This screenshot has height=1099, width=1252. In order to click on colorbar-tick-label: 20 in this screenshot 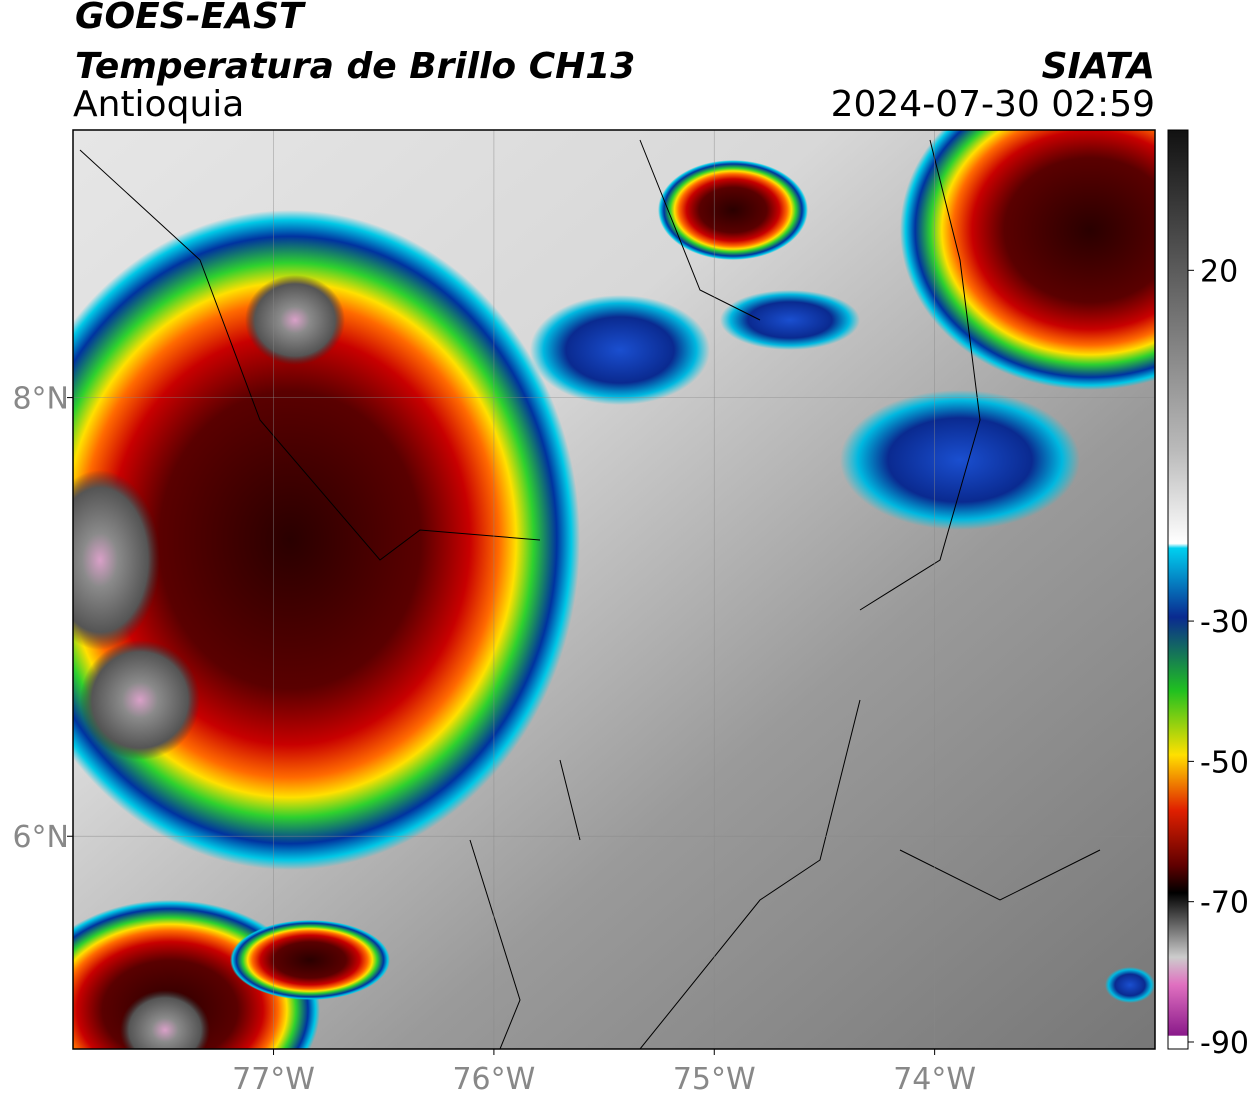, I will do `click(1219, 271)`.